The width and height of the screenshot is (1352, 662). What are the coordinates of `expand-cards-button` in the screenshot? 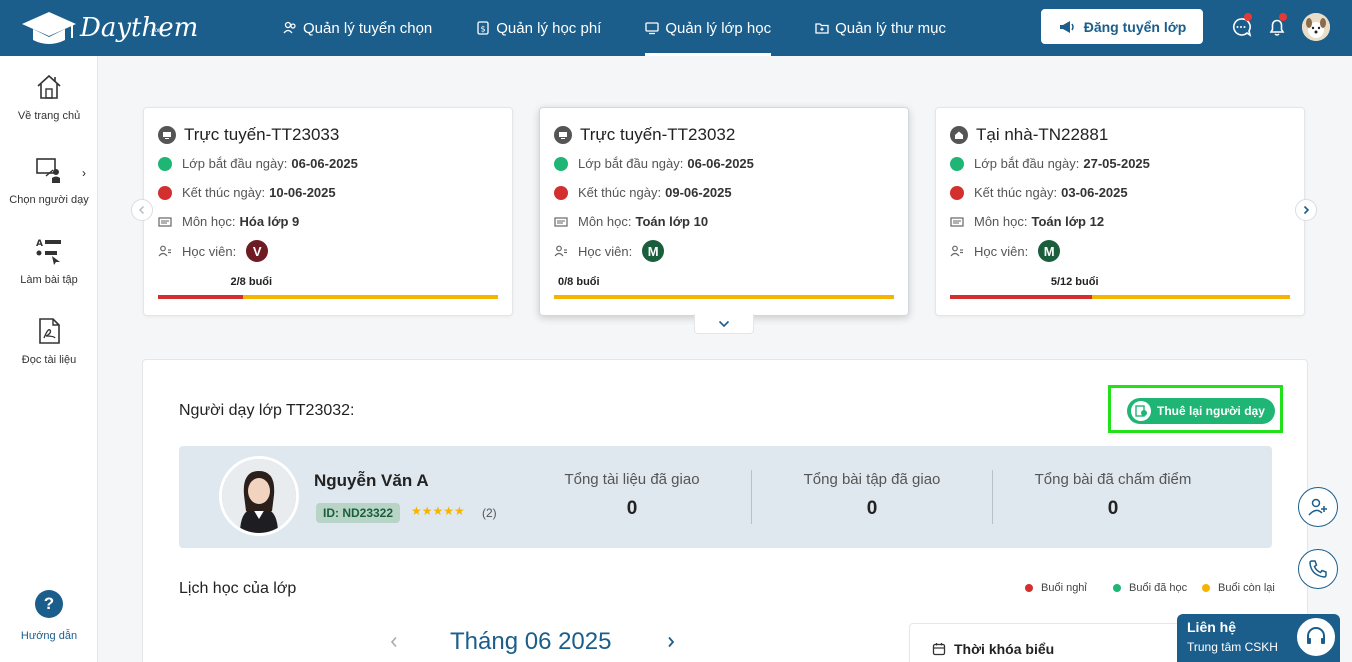 It's located at (724, 324).